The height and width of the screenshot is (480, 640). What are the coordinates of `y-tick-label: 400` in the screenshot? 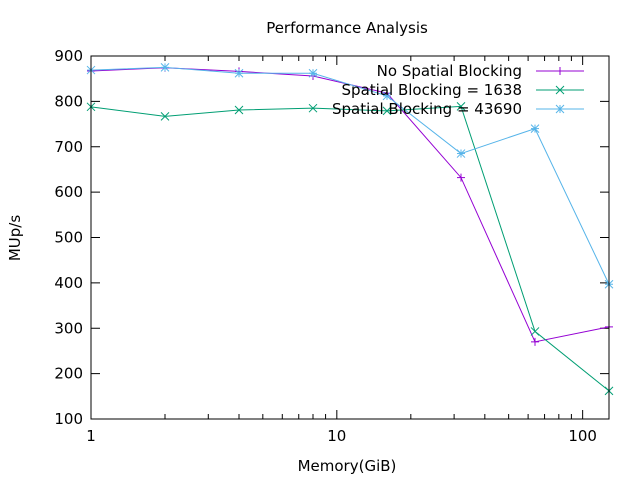 It's located at (68, 283).